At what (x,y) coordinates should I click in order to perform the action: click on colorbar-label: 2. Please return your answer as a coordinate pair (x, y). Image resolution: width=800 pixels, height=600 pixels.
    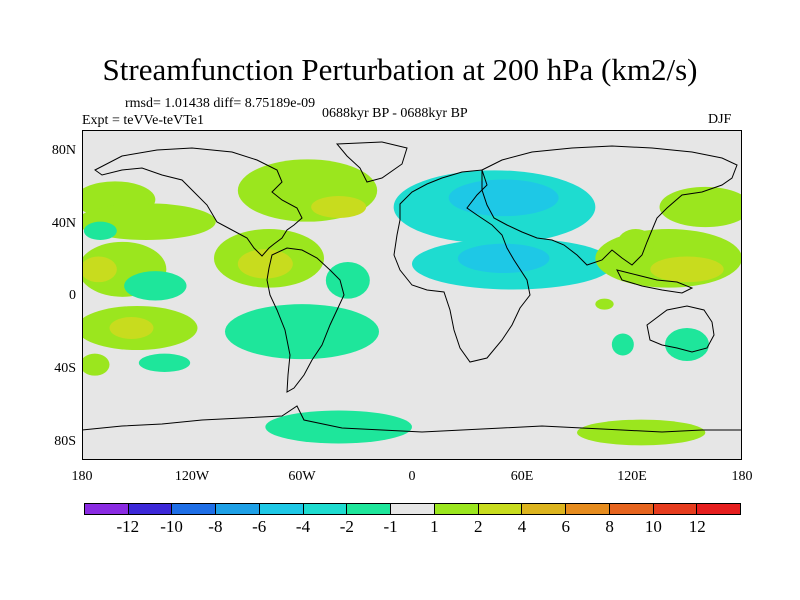
    Looking at the image, I should click on (478, 526).